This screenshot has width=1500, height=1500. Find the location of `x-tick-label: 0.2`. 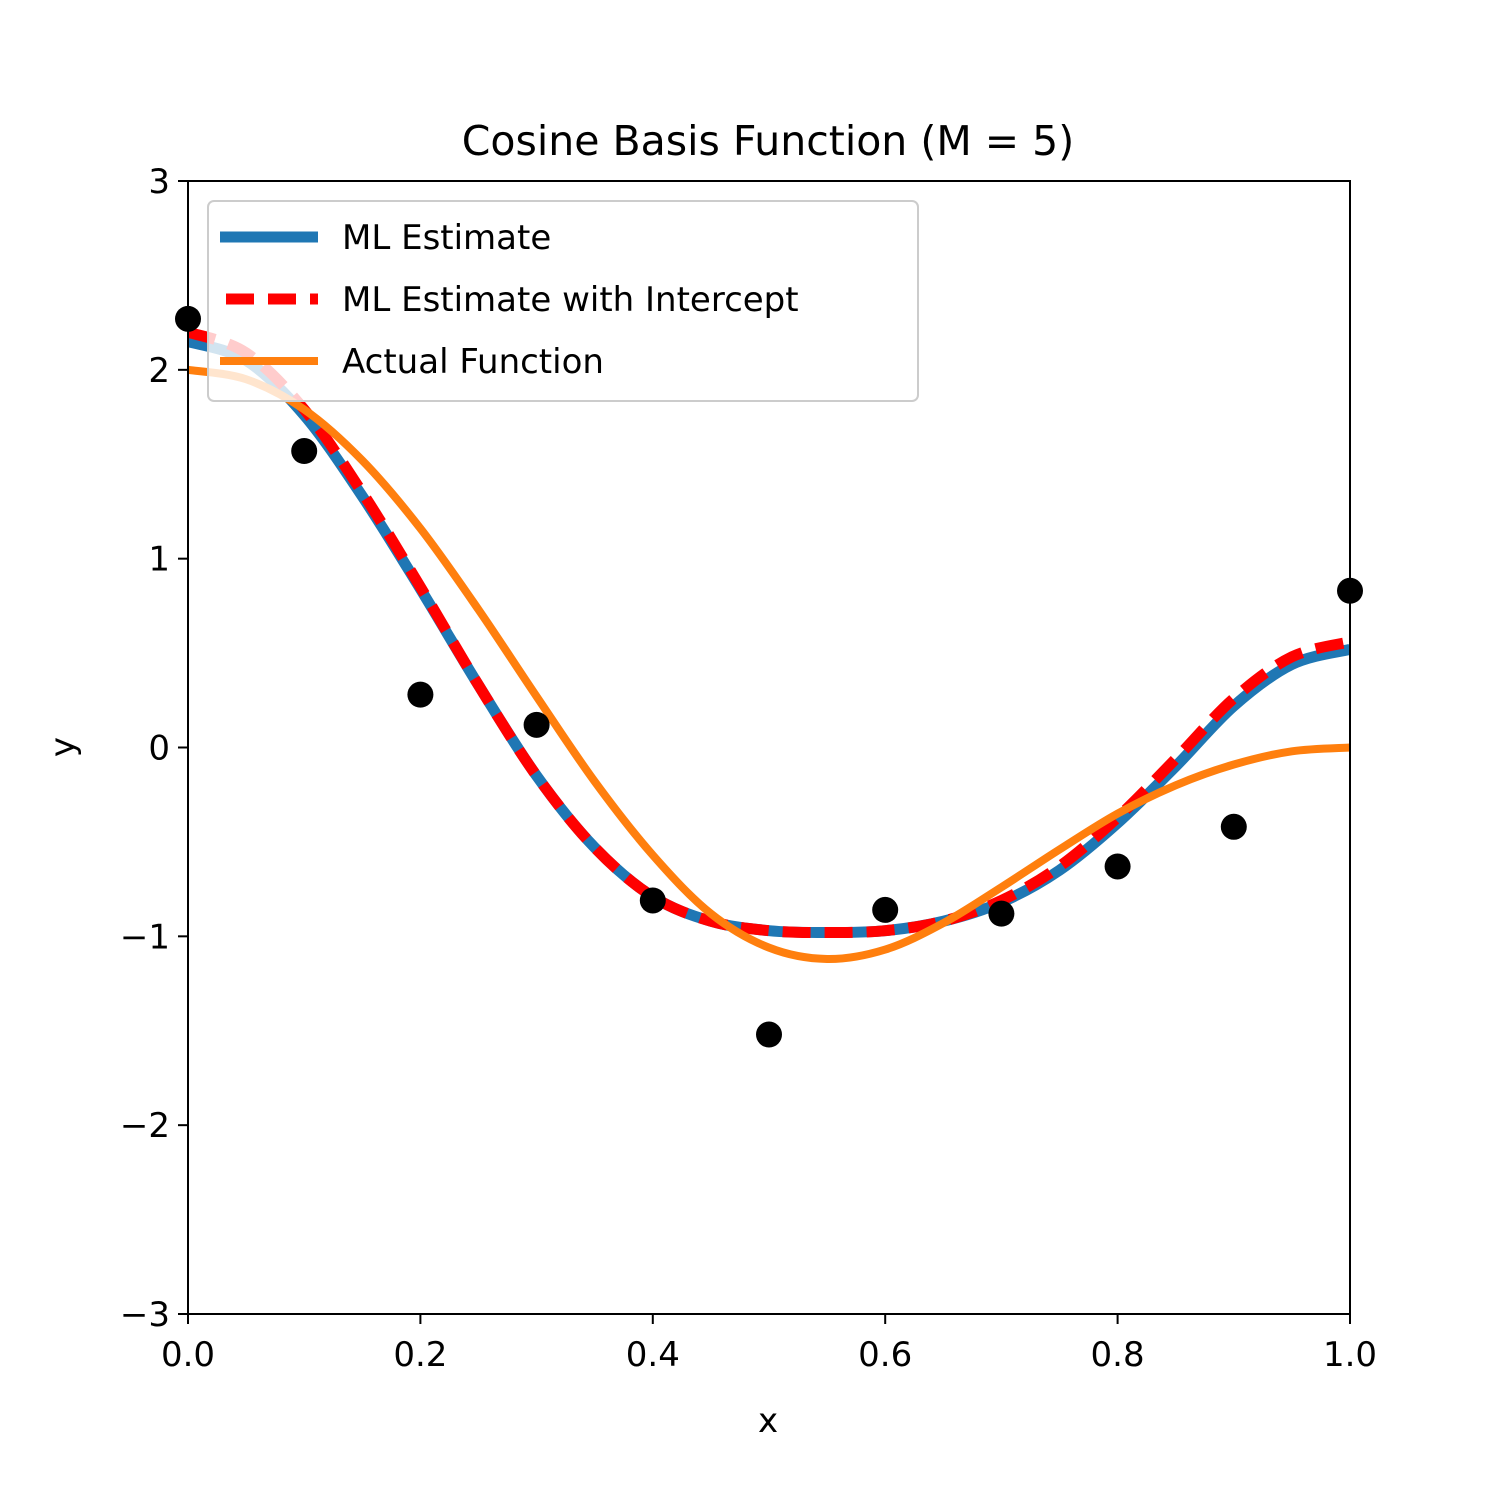

x-tick-label: 0.2 is located at coordinates (420, 1355).